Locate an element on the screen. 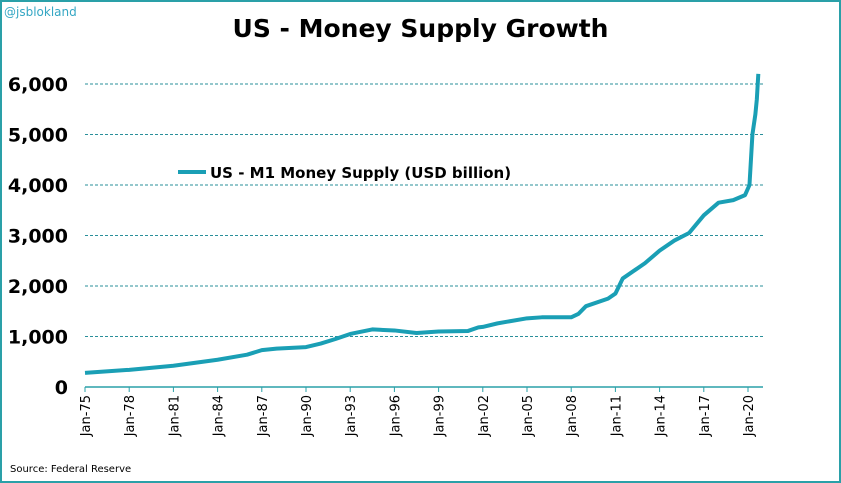  author-handle: @jsblokland is located at coordinates (40, 12).